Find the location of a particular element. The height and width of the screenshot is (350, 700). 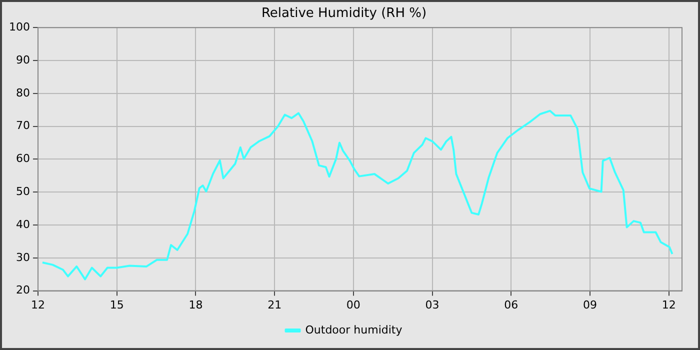

x-tick-label: 18 is located at coordinates (195, 305).